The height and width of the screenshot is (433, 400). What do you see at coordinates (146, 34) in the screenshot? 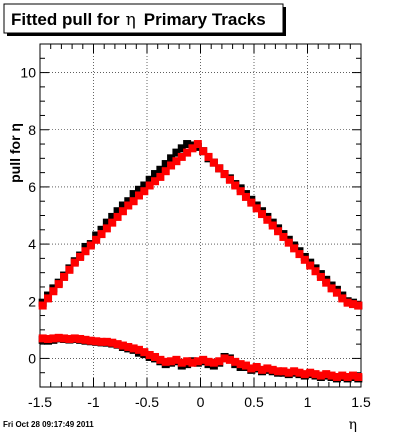
I see `chart-title-shadow-bottom` at bounding box center [146, 34].